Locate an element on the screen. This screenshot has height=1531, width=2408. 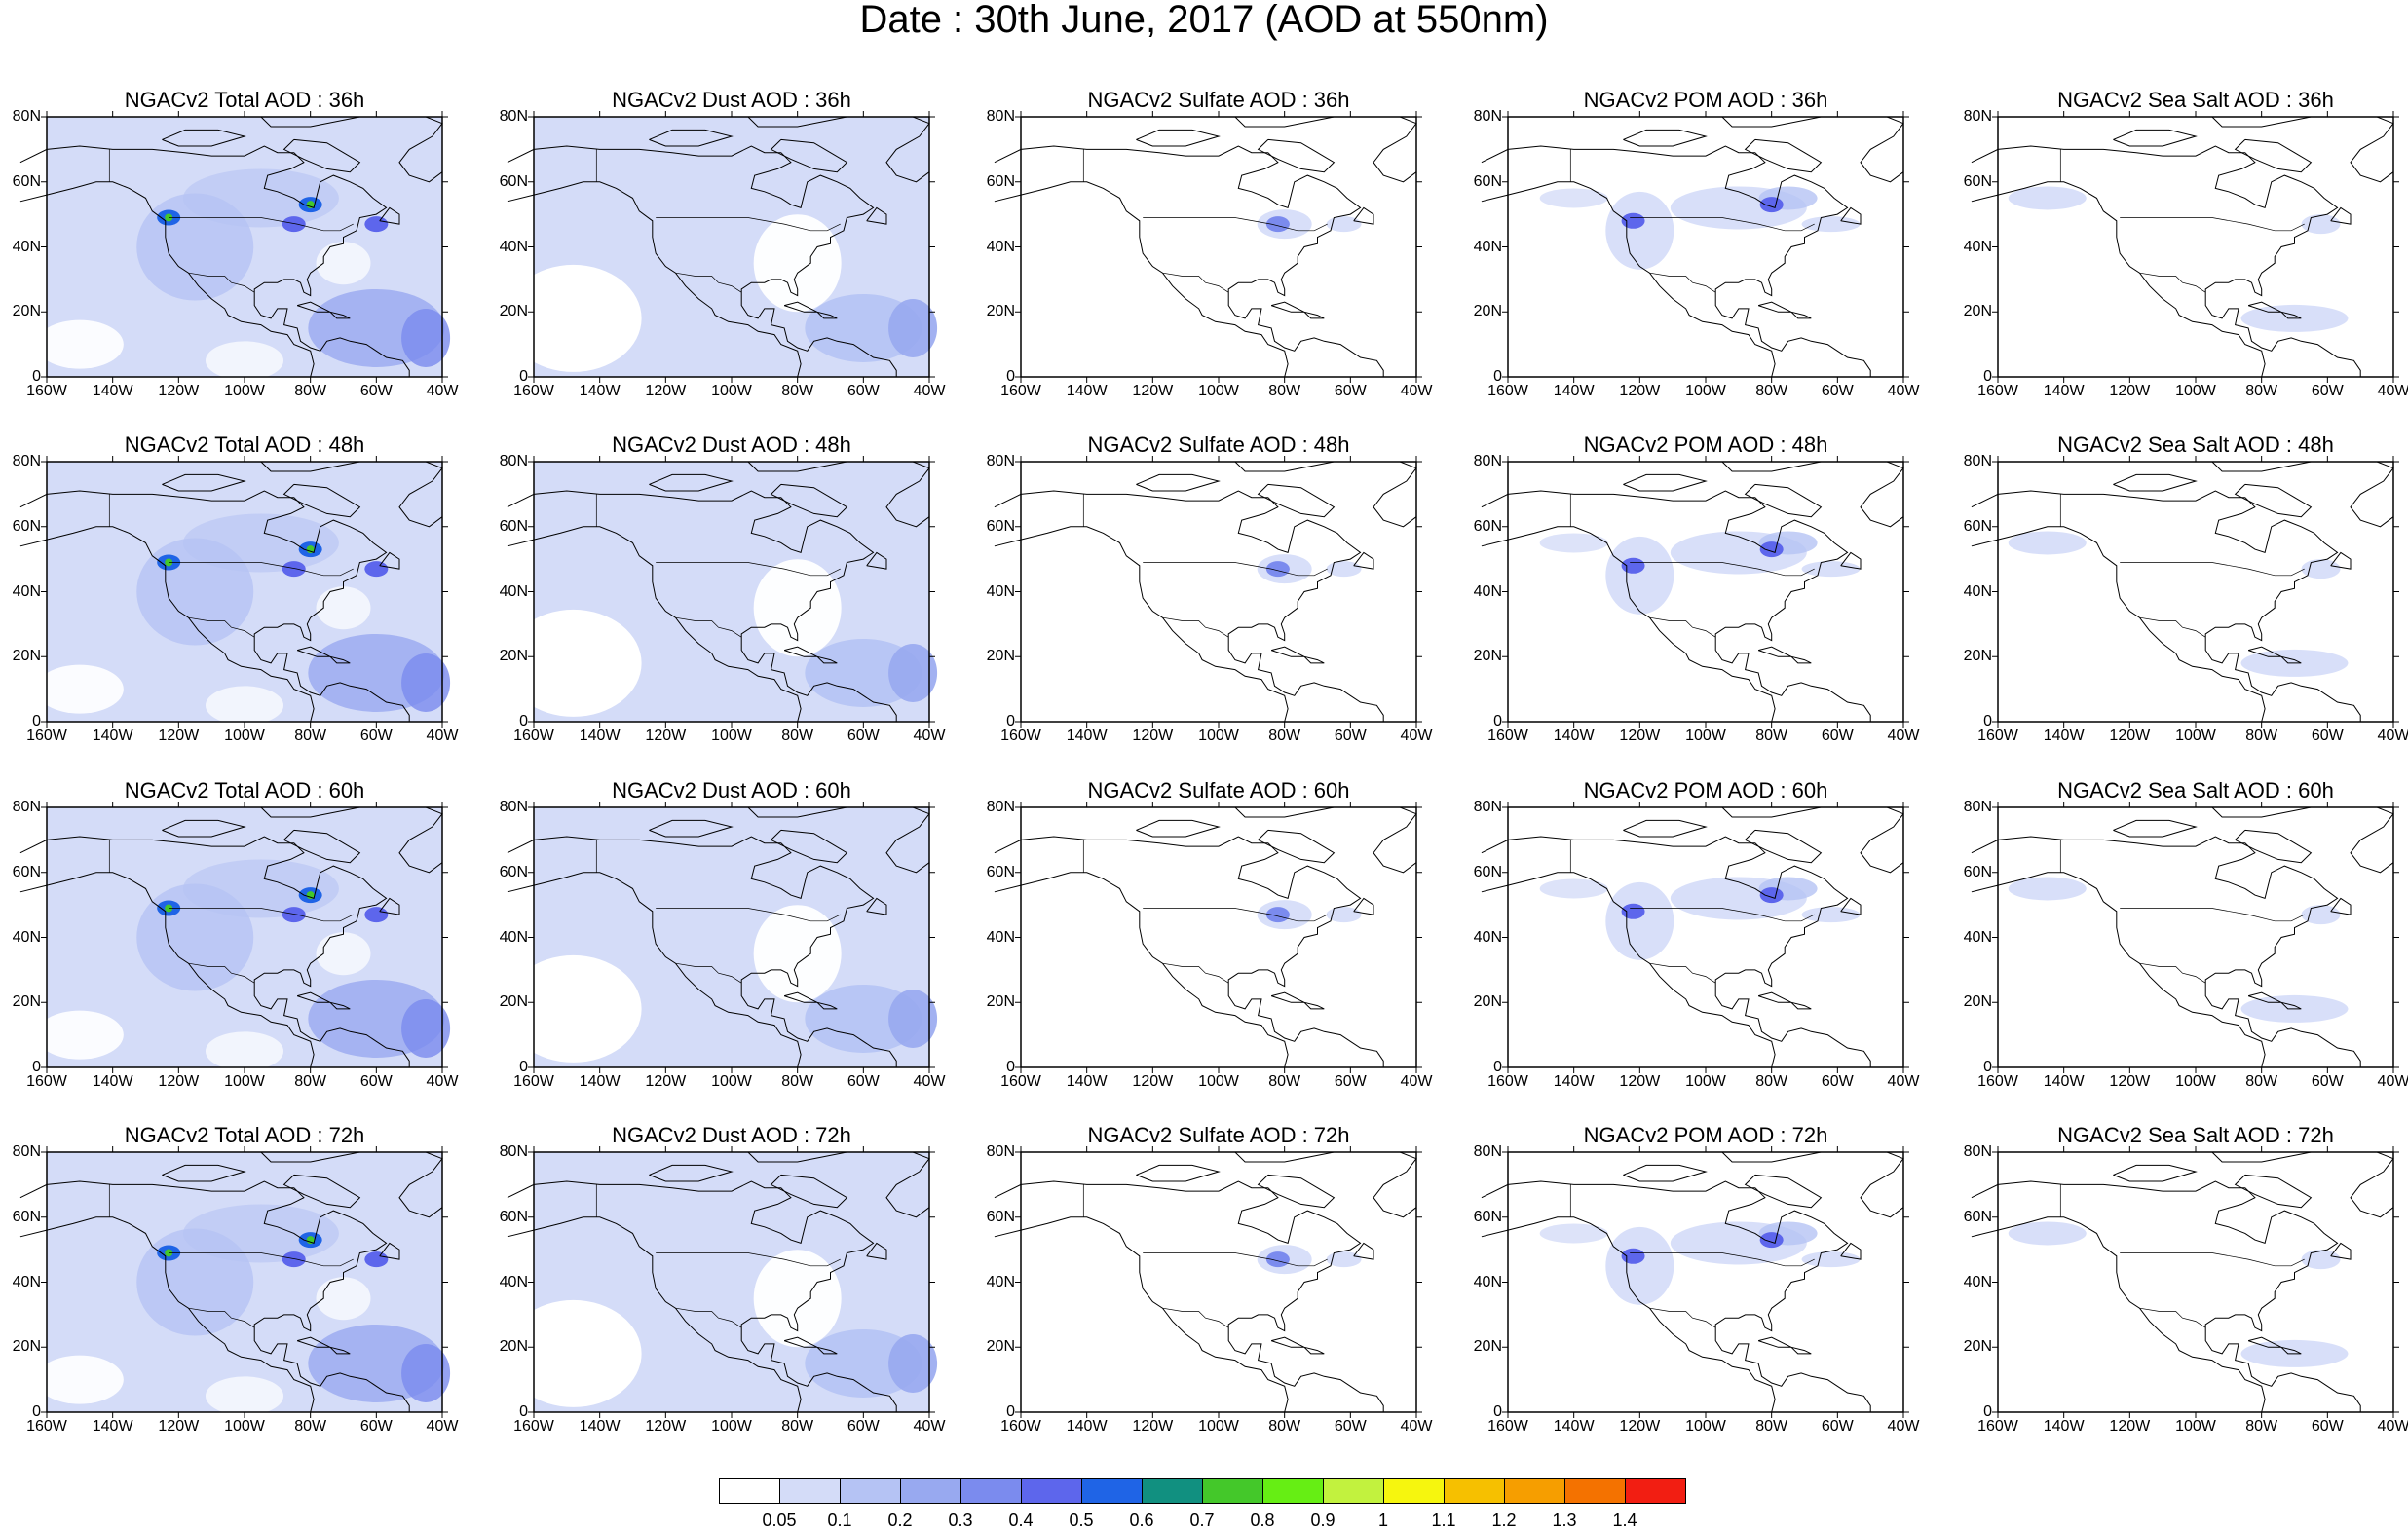
panel-title: NGACv2 Total AOD : 36h is located at coordinates (244, 100).